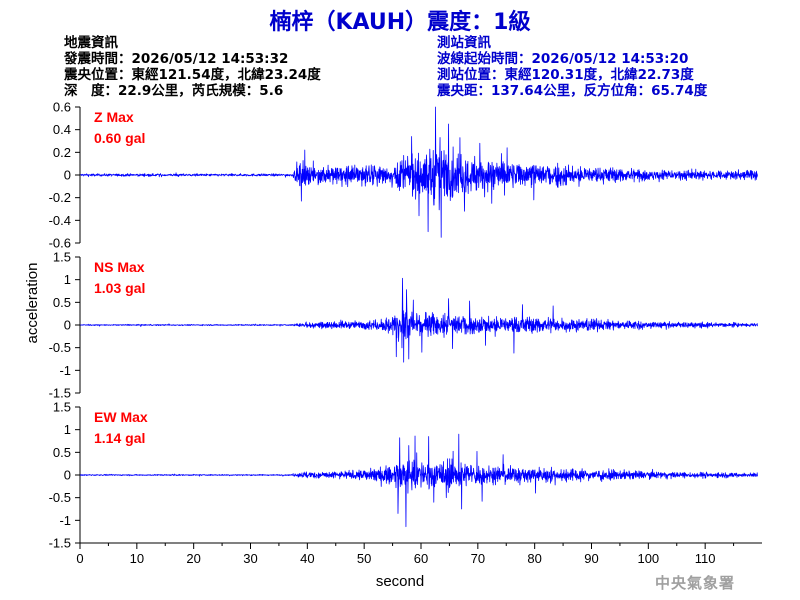 This screenshot has width=800, height=600. Describe the element at coordinates (572, 91) in the screenshot. I see `distance-azimuth: 震央距：137.64公里，反方位角：65.74度` at that location.